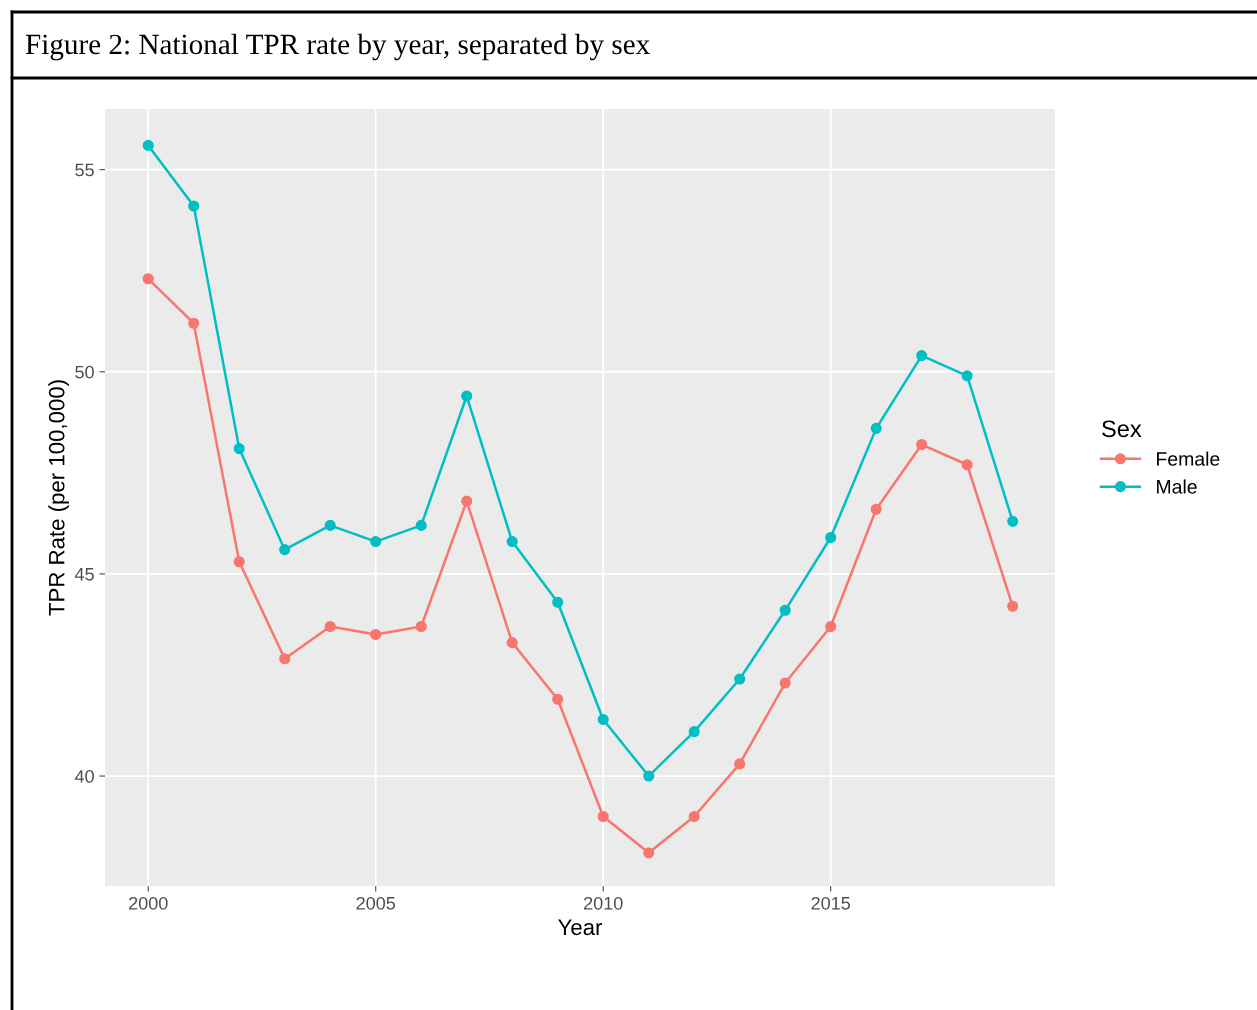  I want to click on y-tick-label: 45, so click(84, 574).